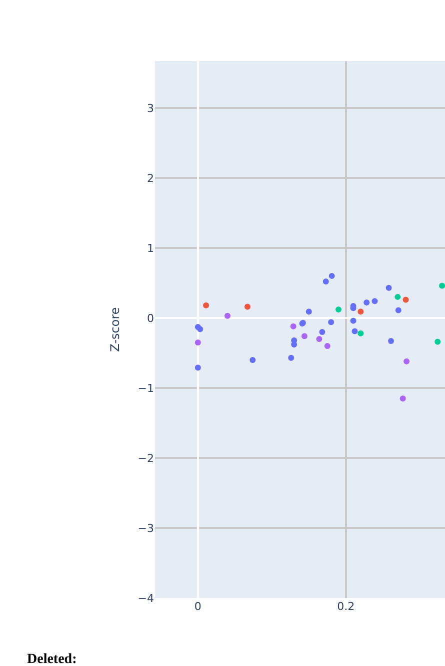 The image size is (445, 666). I want to click on y-tick-label: 0, so click(150, 318).